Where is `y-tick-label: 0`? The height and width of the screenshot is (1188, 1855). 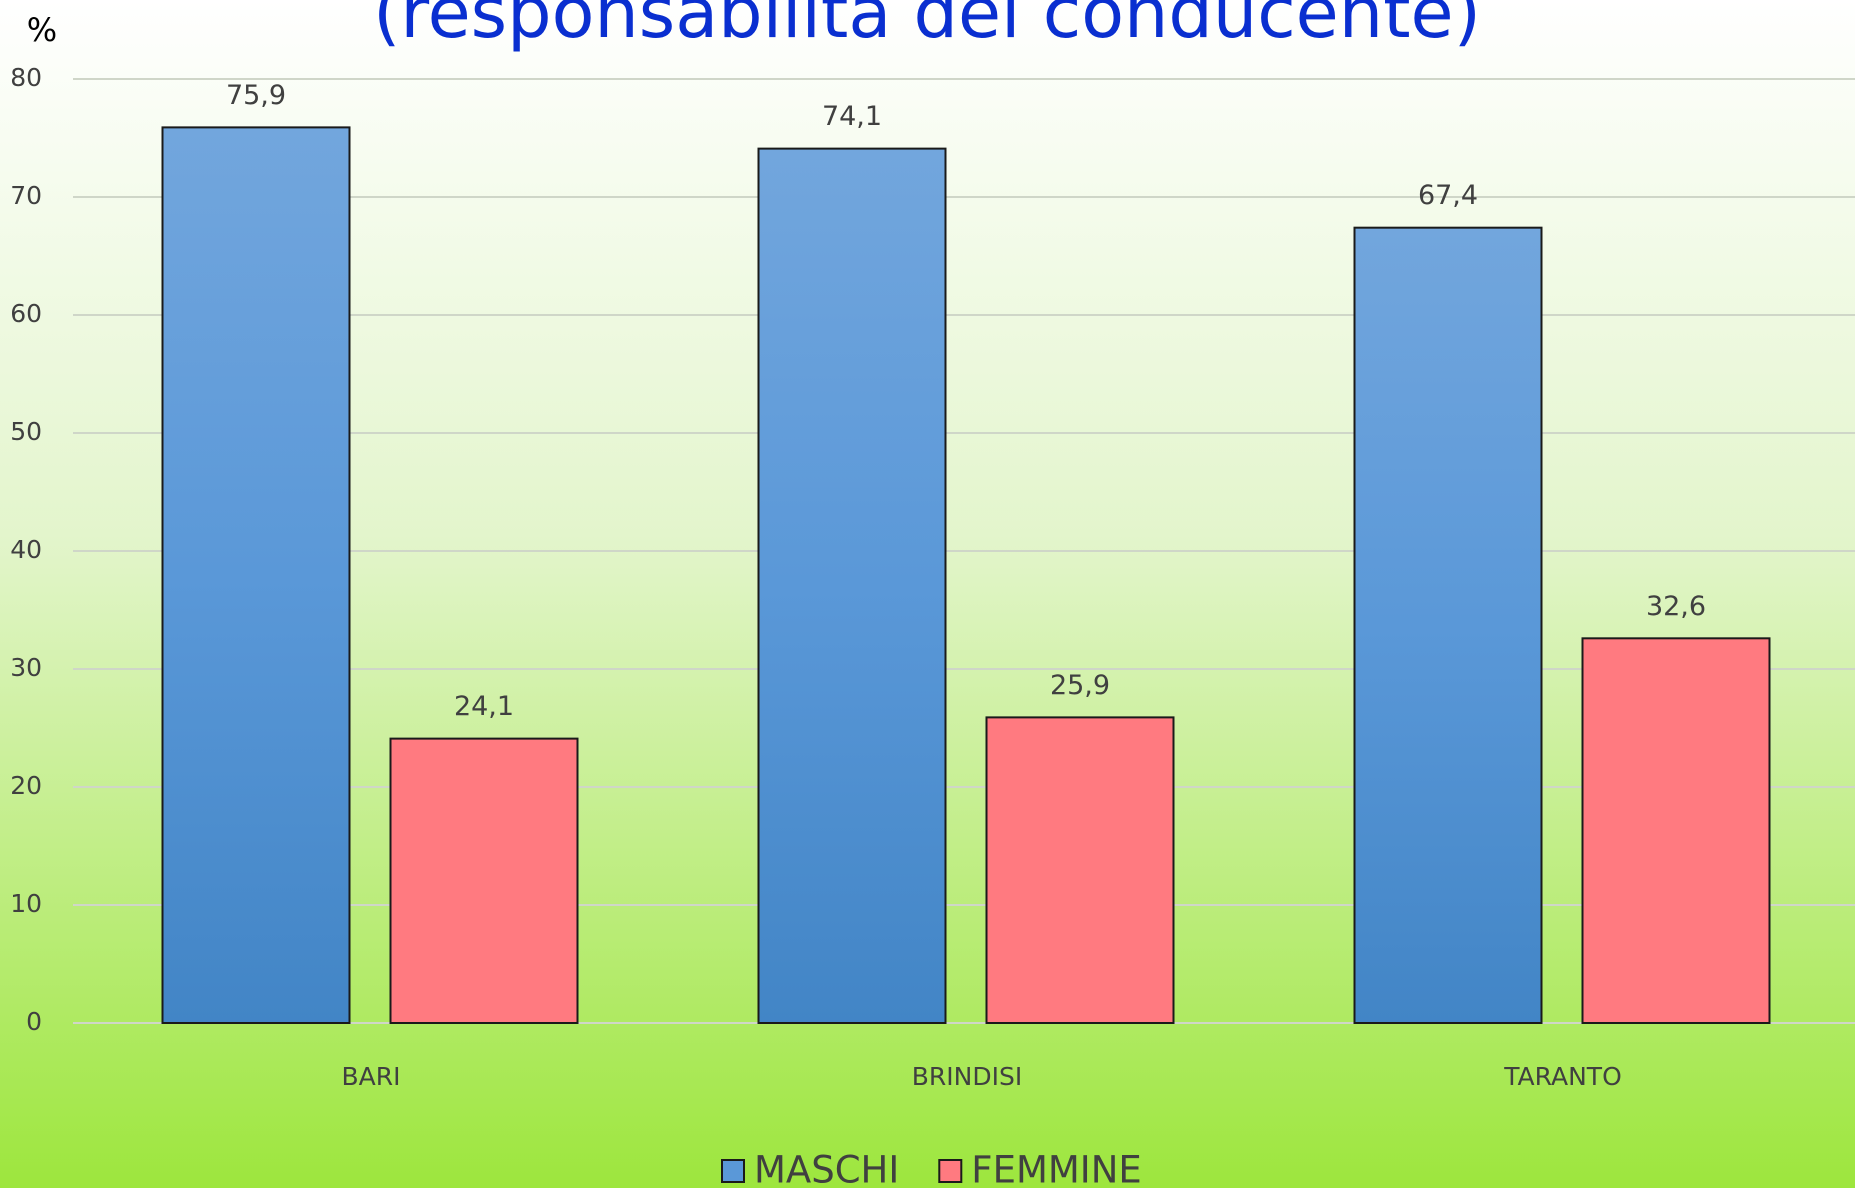 y-tick-label: 0 is located at coordinates (34, 1021).